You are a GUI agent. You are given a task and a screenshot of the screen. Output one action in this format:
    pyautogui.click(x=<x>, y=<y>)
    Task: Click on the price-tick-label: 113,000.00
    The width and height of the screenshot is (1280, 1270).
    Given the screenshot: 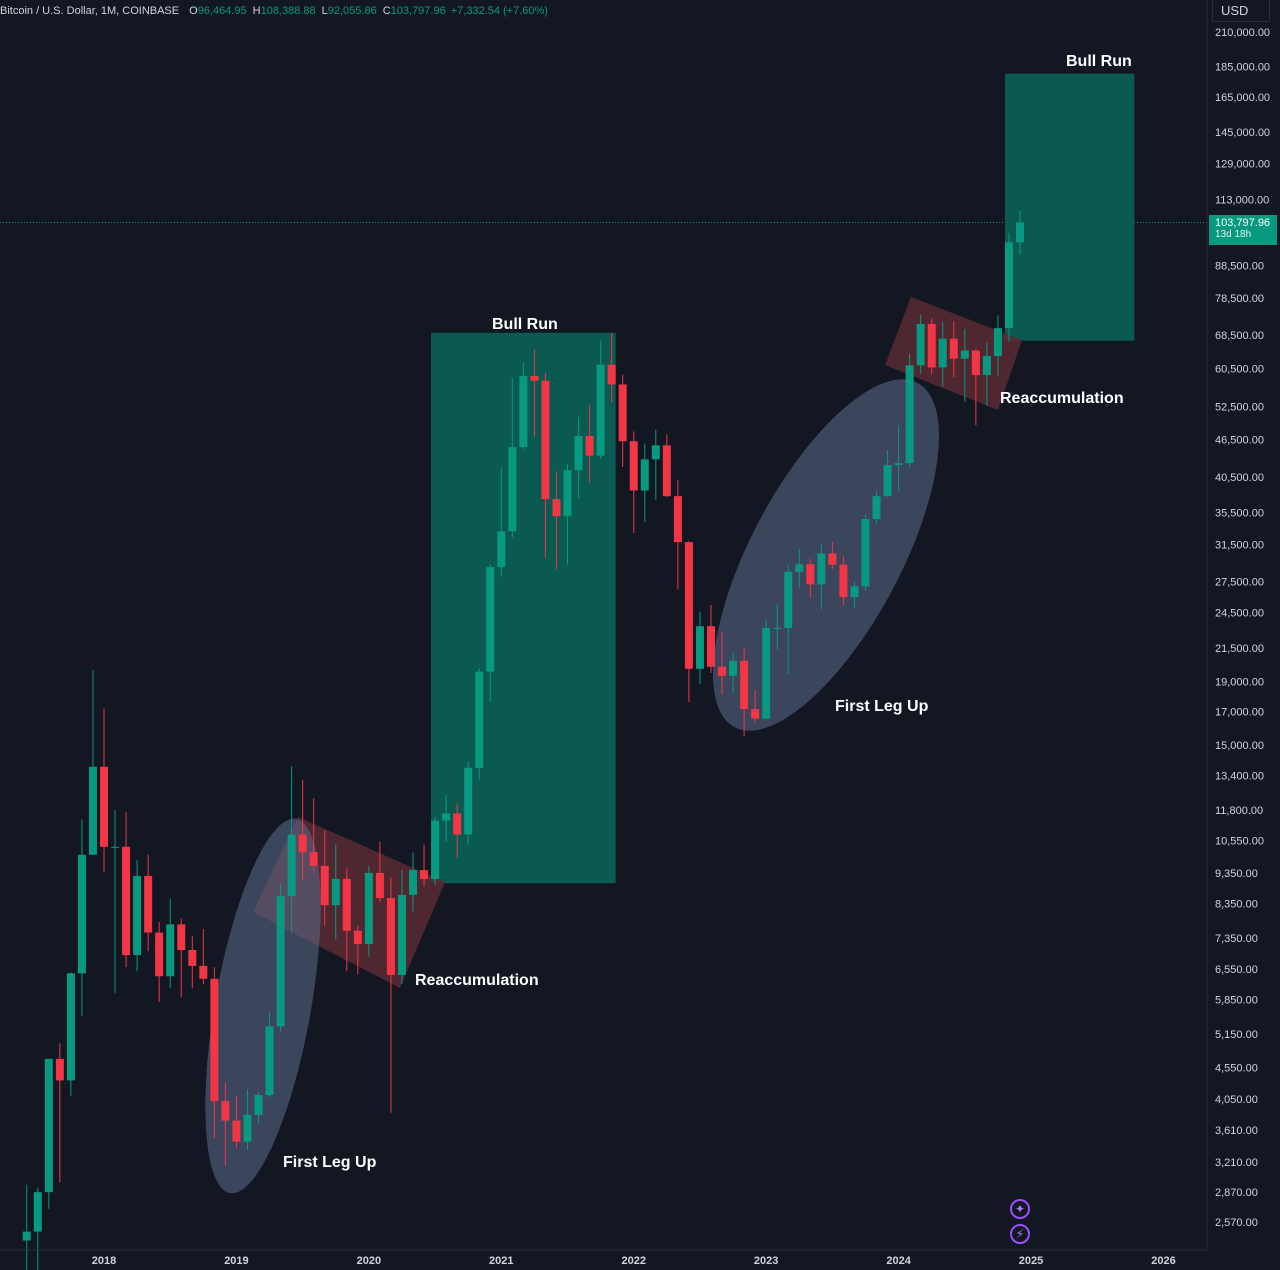 What is the action you would take?
    pyautogui.click(x=1242, y=200)
    